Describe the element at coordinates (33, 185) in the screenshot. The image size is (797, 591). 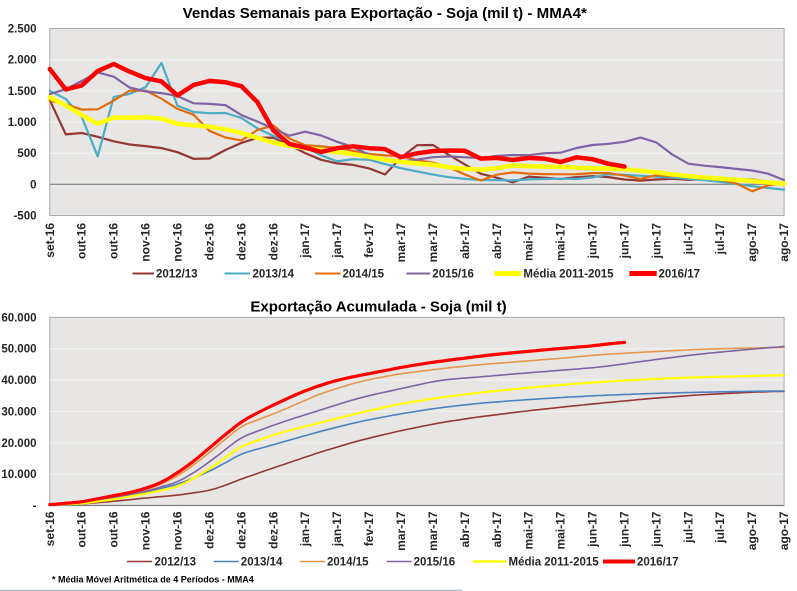
I see `svg-text: 0` at that location.